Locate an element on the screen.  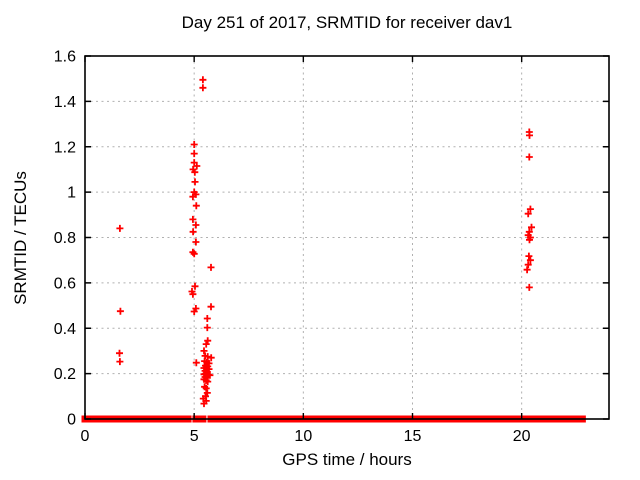
y-tick-label: 0.8 is located at coordinates (65, 238).